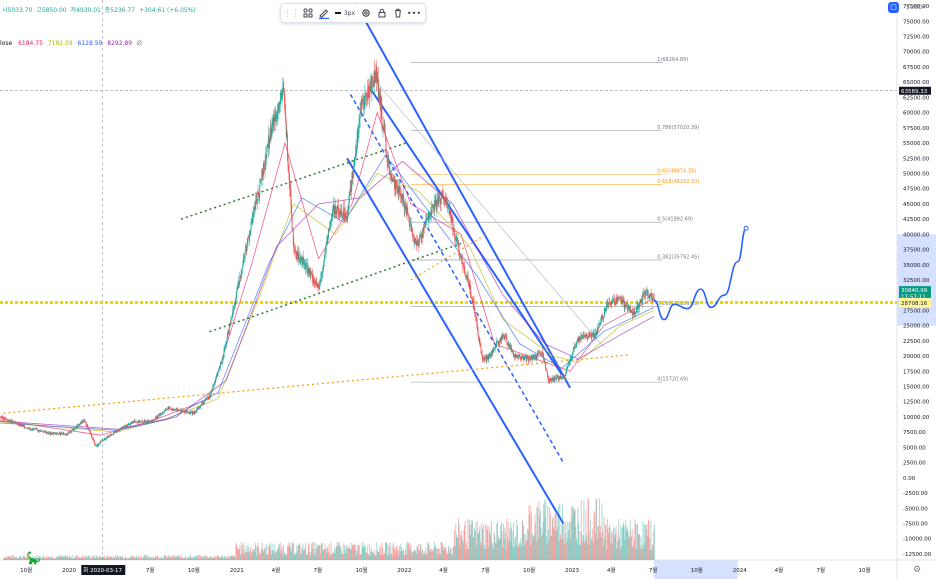  I want to click on currency-selector: $USD▾, so click(916, 7).